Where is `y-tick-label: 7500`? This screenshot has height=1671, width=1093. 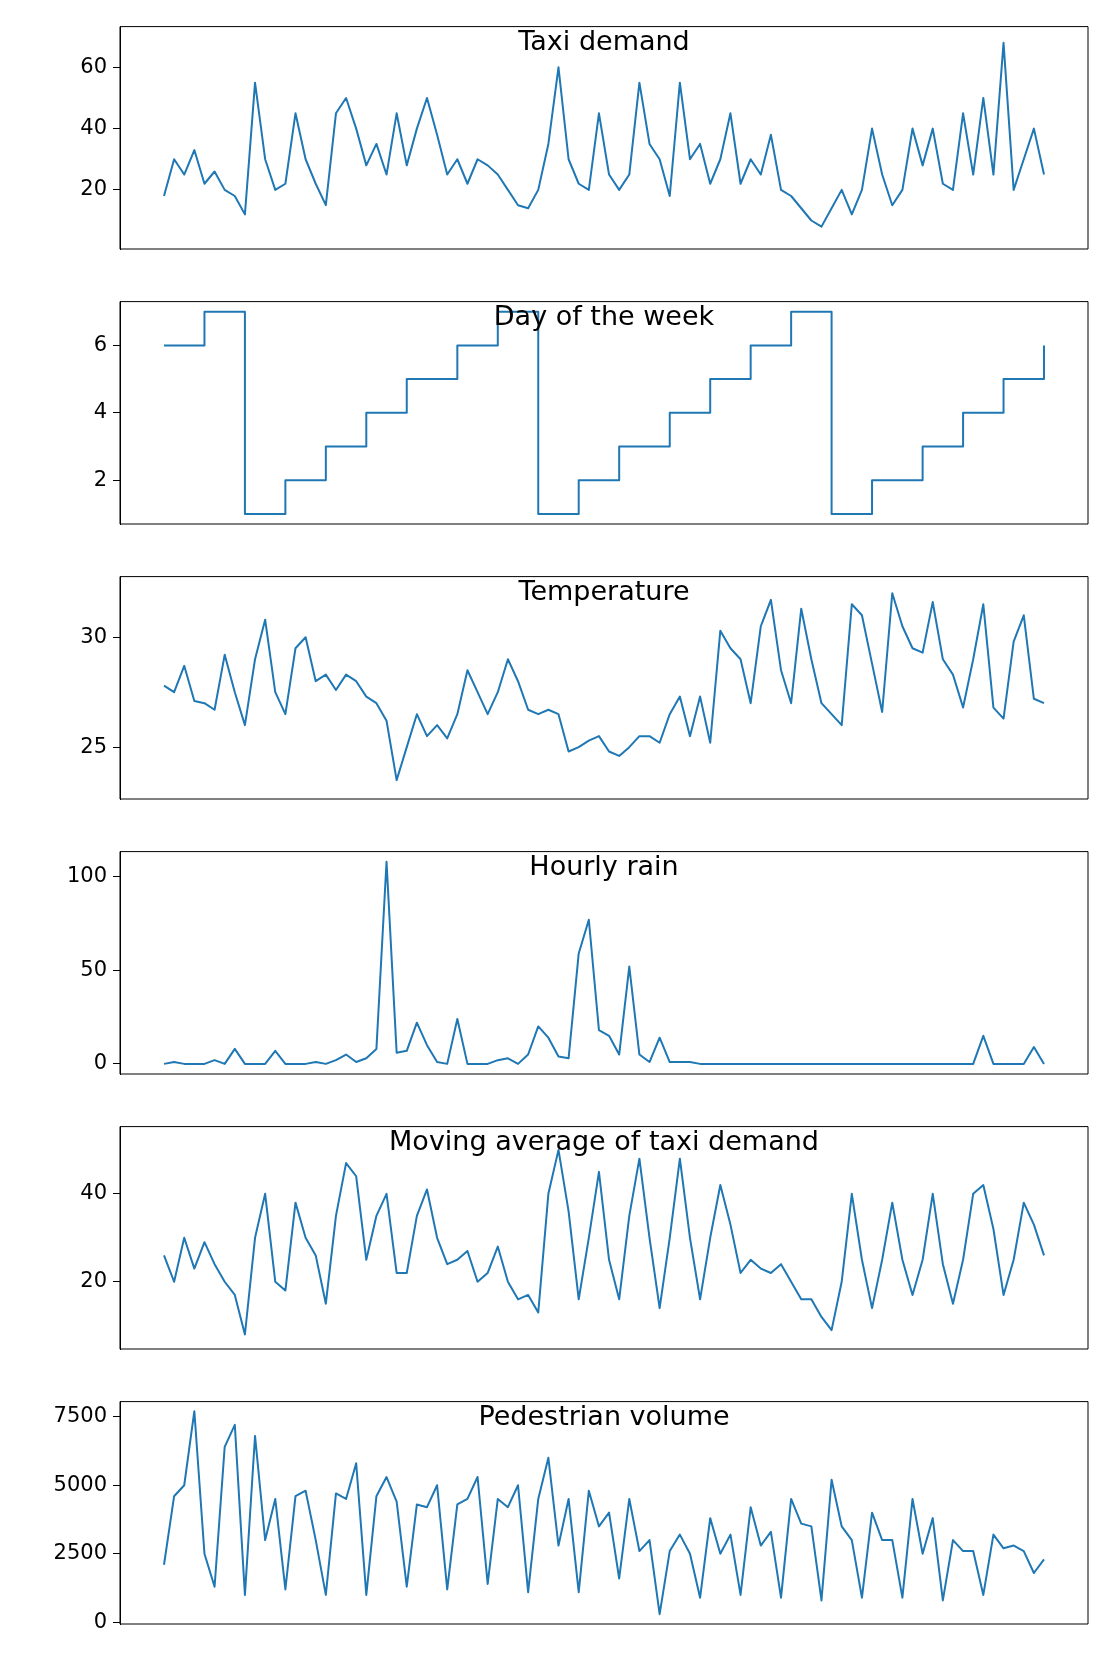
y-tick-label: 7500 is located at coordinates (80, 1415).